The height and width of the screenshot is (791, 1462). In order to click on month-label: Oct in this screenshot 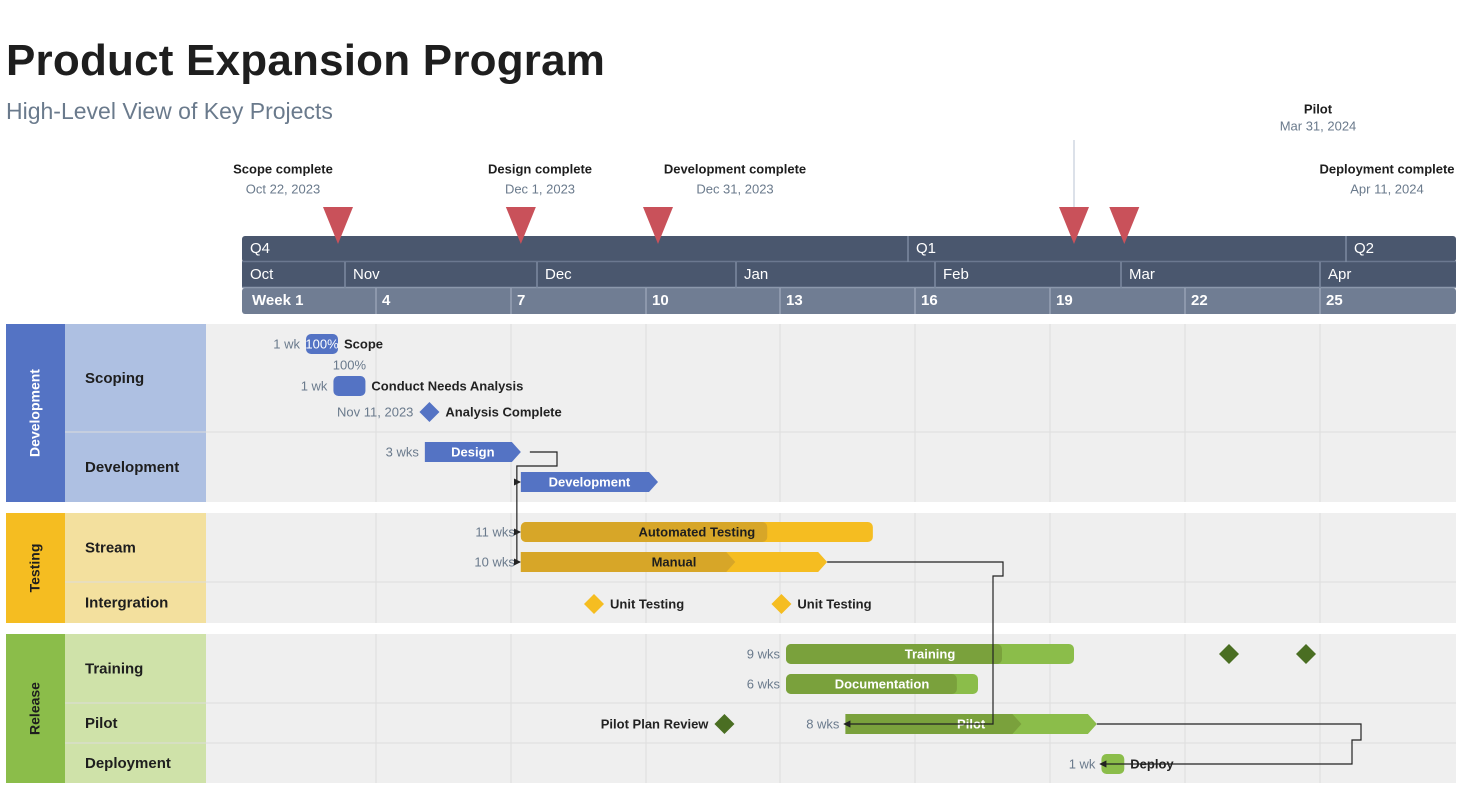, I will do `click(262, 274)`.